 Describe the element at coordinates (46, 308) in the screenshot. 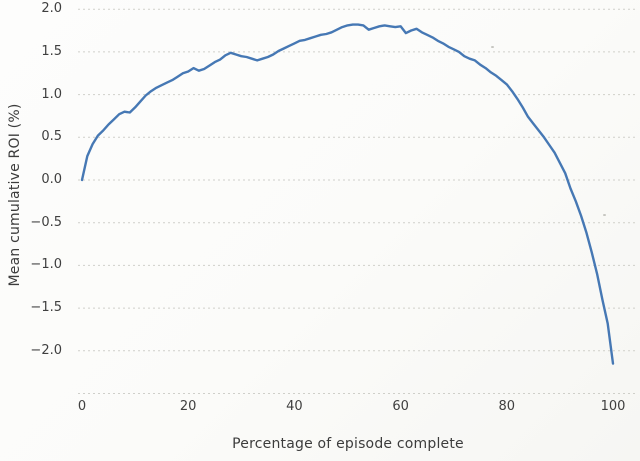

I see `y-tick-label: −1.5` at that location.